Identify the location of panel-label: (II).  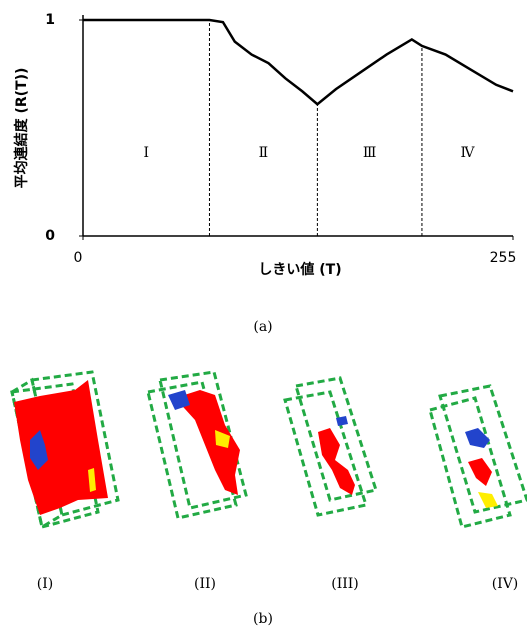
(205, 584).